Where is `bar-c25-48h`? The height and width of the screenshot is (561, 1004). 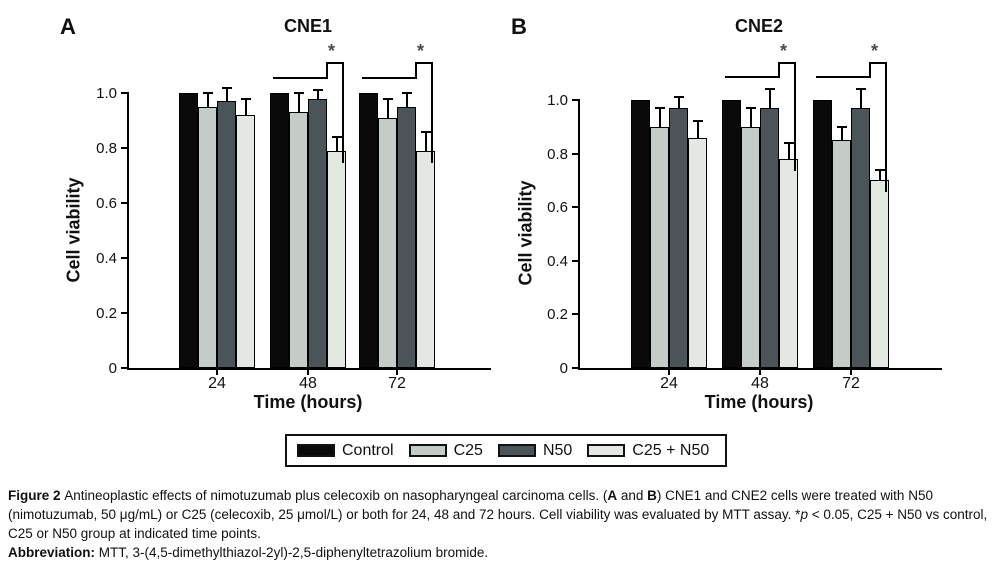 bar-c25-48h is located at coordinates (750, 247).